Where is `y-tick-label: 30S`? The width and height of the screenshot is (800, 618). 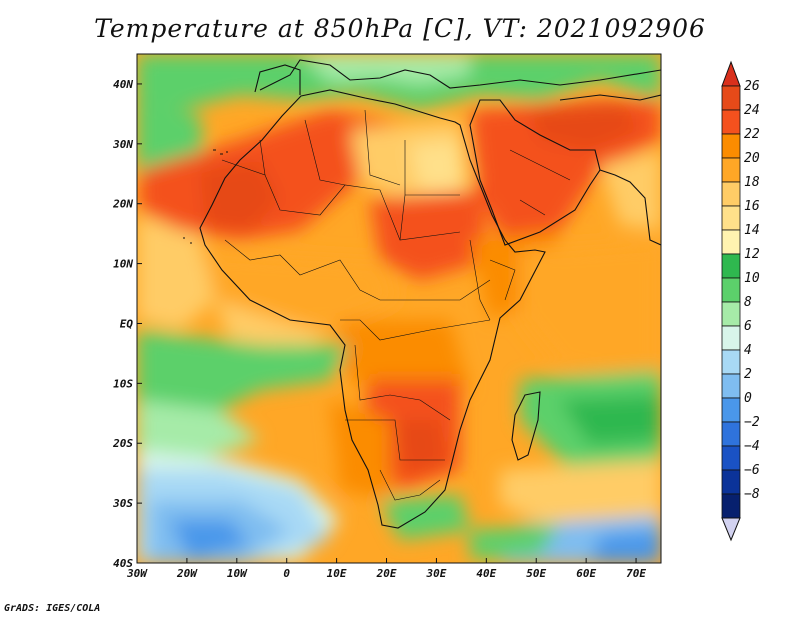
y-tick-label: 30S is located at coordinates (122, 503).